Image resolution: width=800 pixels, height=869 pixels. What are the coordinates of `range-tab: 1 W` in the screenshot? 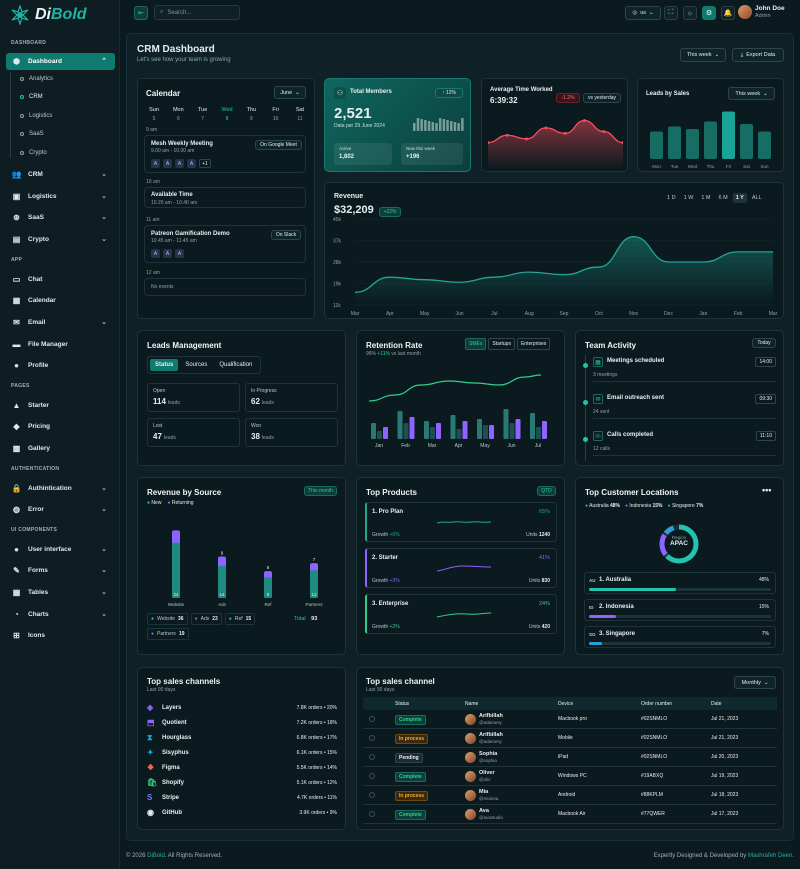 It's located at (688, 198).